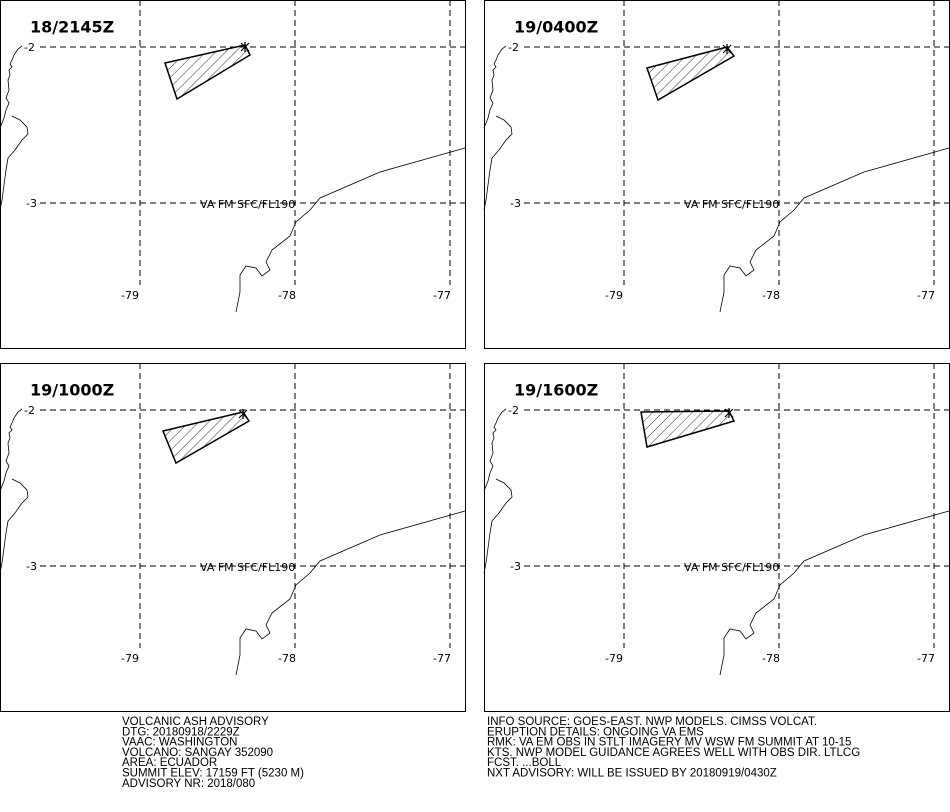  I want to click on valid-time: 19/0400Z, so click(556, 27).